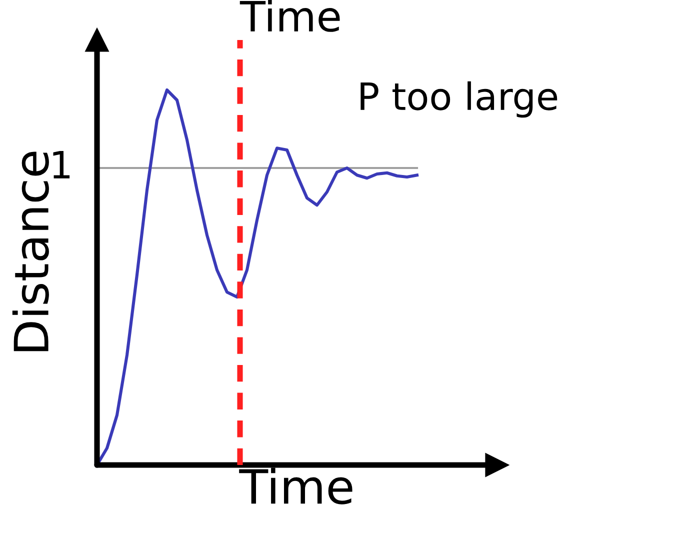 This screenshot has height=538, width=678. What do you see at coordinates (61, 164) in the screenshot?
I see `ref-line-label: 1` at bounding box center [61, 164].